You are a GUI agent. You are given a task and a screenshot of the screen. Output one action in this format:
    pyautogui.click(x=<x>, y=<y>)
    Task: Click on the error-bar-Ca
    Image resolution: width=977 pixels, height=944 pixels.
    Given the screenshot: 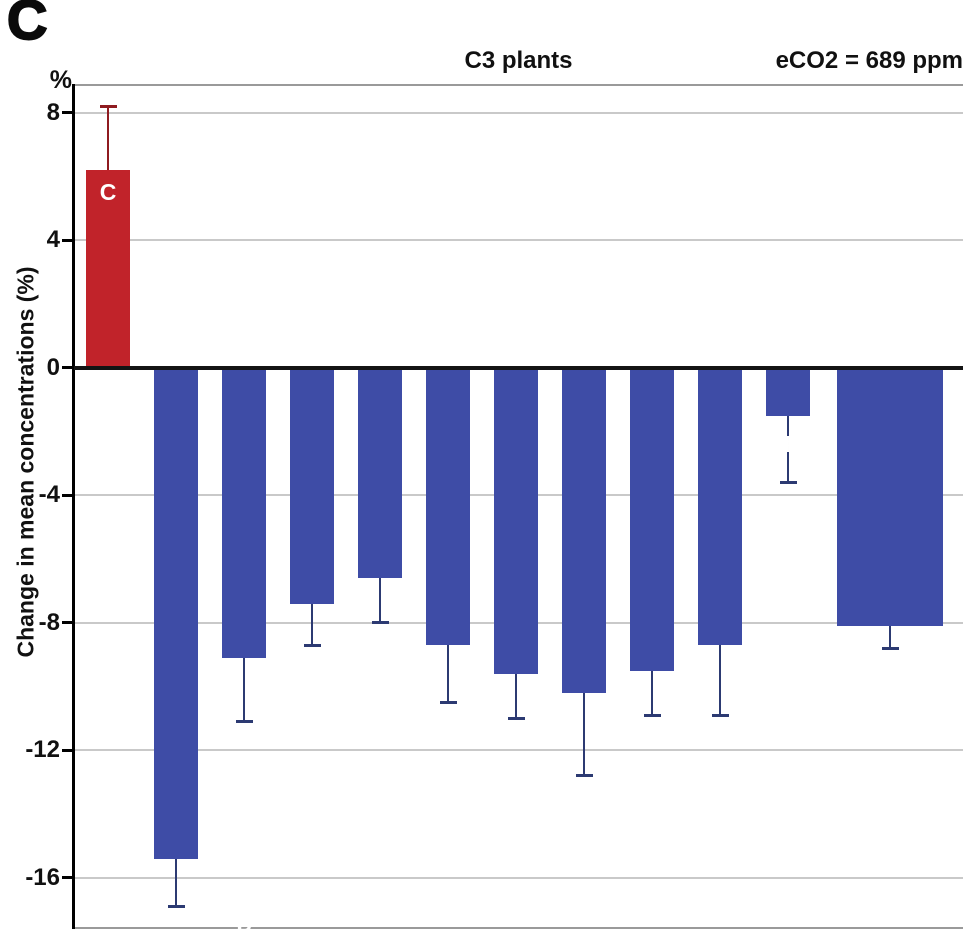 What is the action you would take?
    pyautogui.click(x=380, y=600)
    